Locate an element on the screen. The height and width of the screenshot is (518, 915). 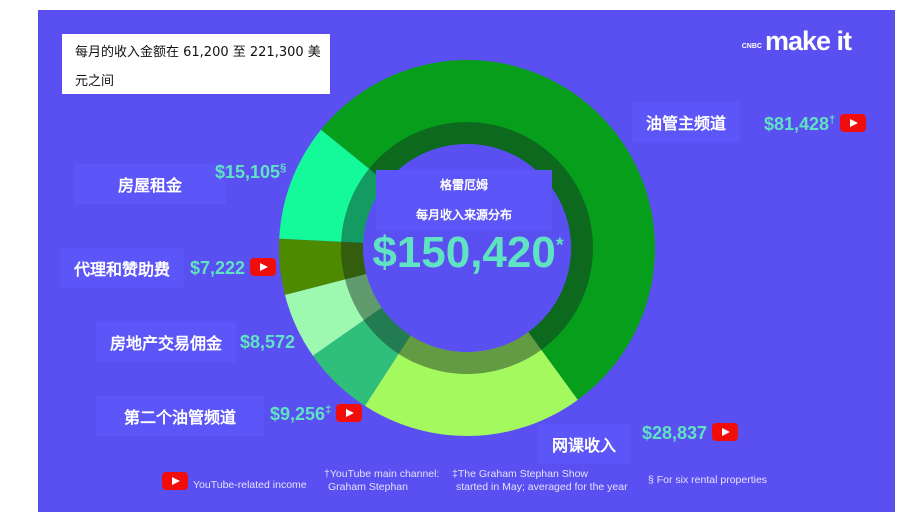
amount-rent: $15,105§ is located at coordinates (251, 172).